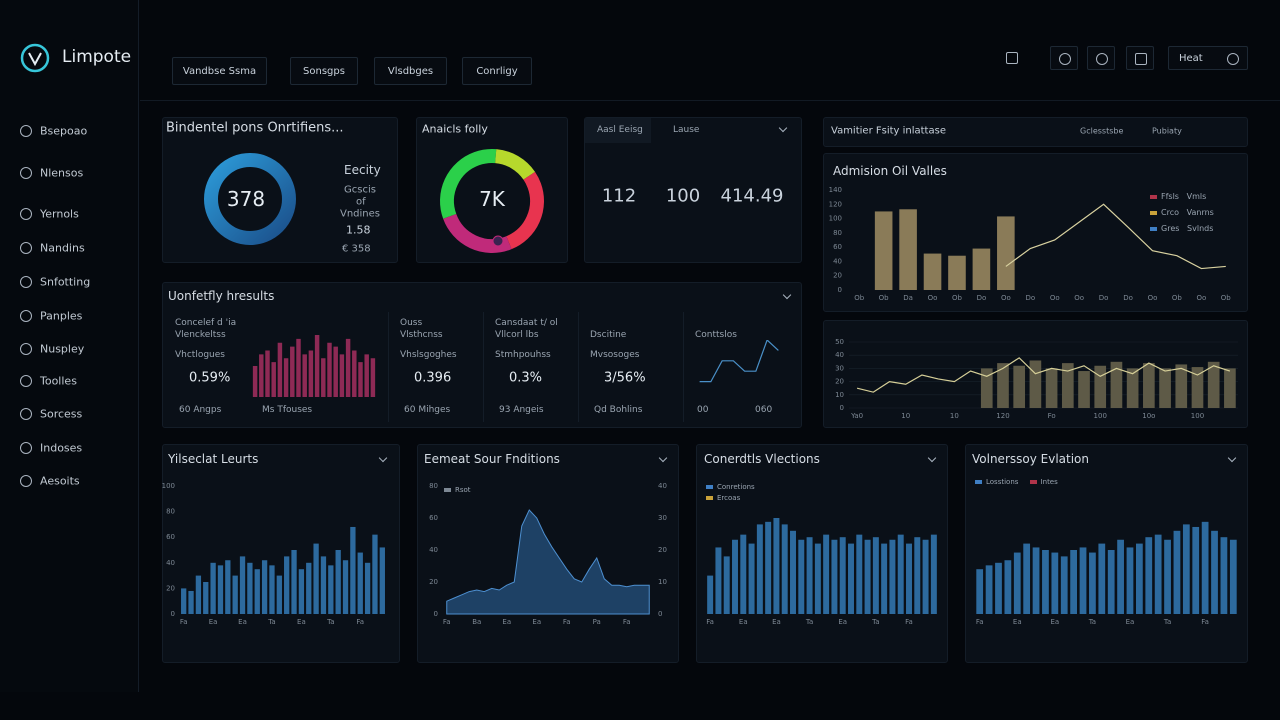 This screenshot has width=1280, height=720. What do you see at coordinates (839, 368) in the screenshot?
I see `y-tick-label: 30` at bounding box center [839, 368].